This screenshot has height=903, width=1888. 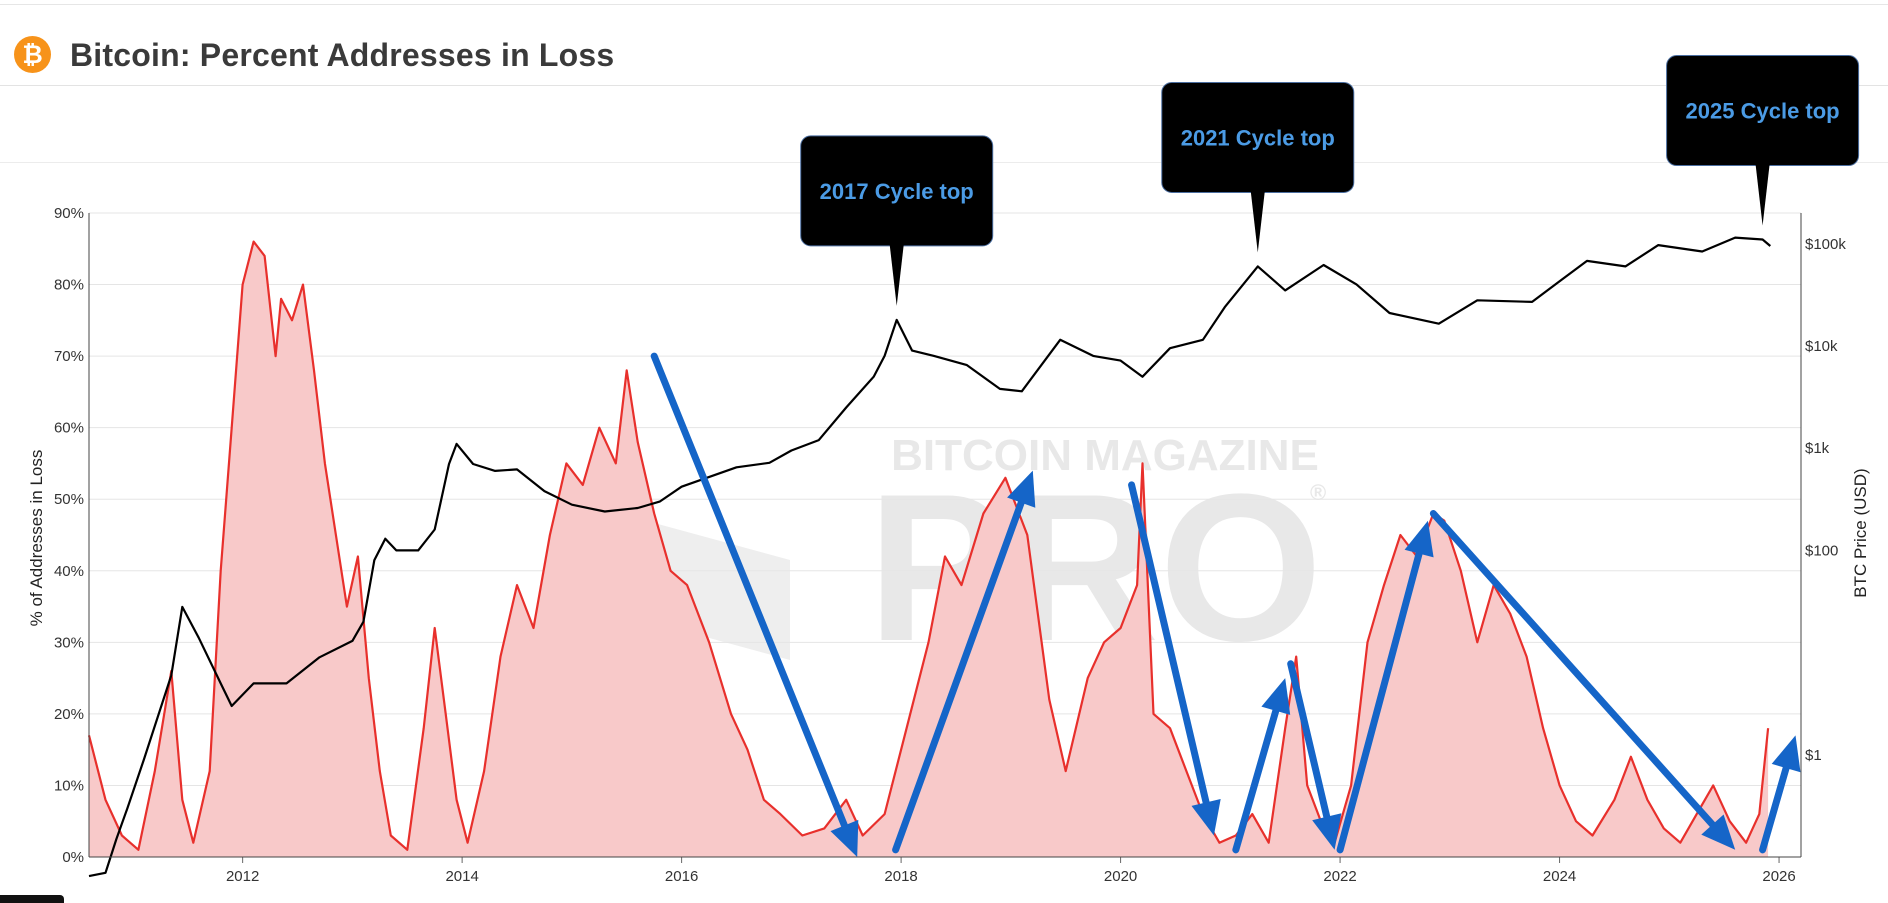 I want to click on callout: 2017 Cycle top, so click(x=897, y=220).